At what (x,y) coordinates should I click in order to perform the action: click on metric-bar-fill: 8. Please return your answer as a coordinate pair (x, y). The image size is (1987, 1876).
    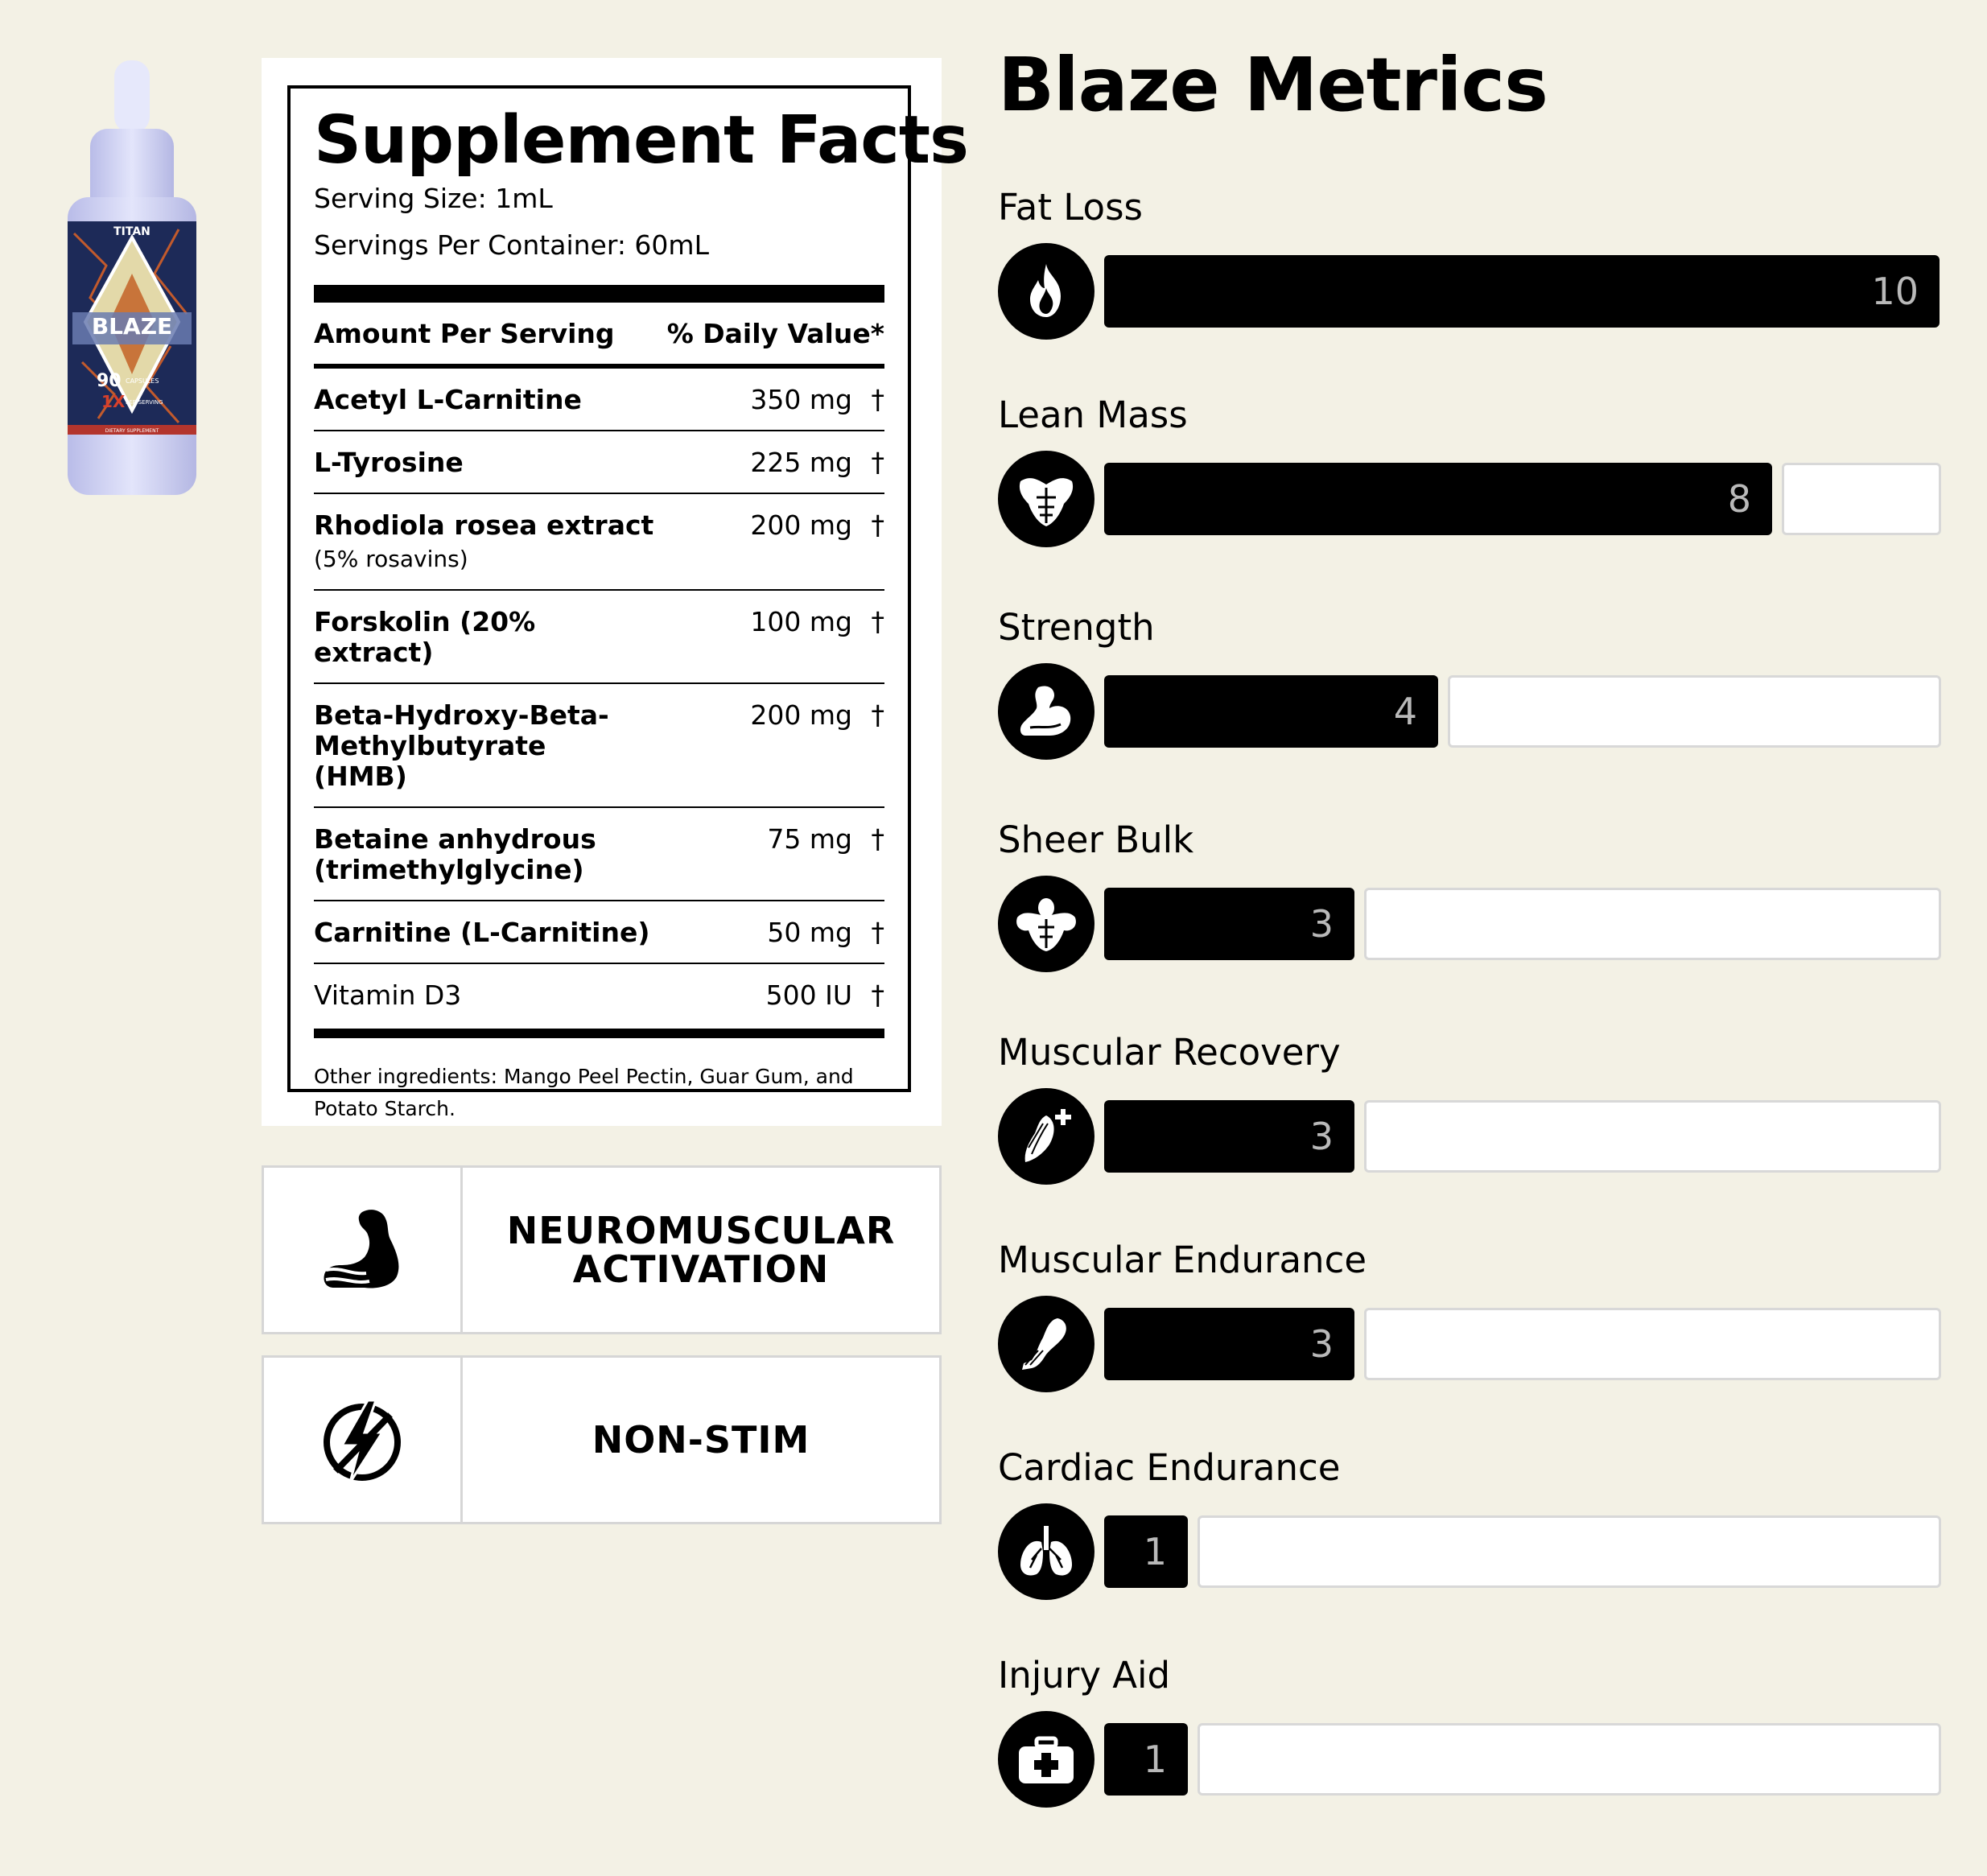
    Looking at the image, I should click on (1438, 499).